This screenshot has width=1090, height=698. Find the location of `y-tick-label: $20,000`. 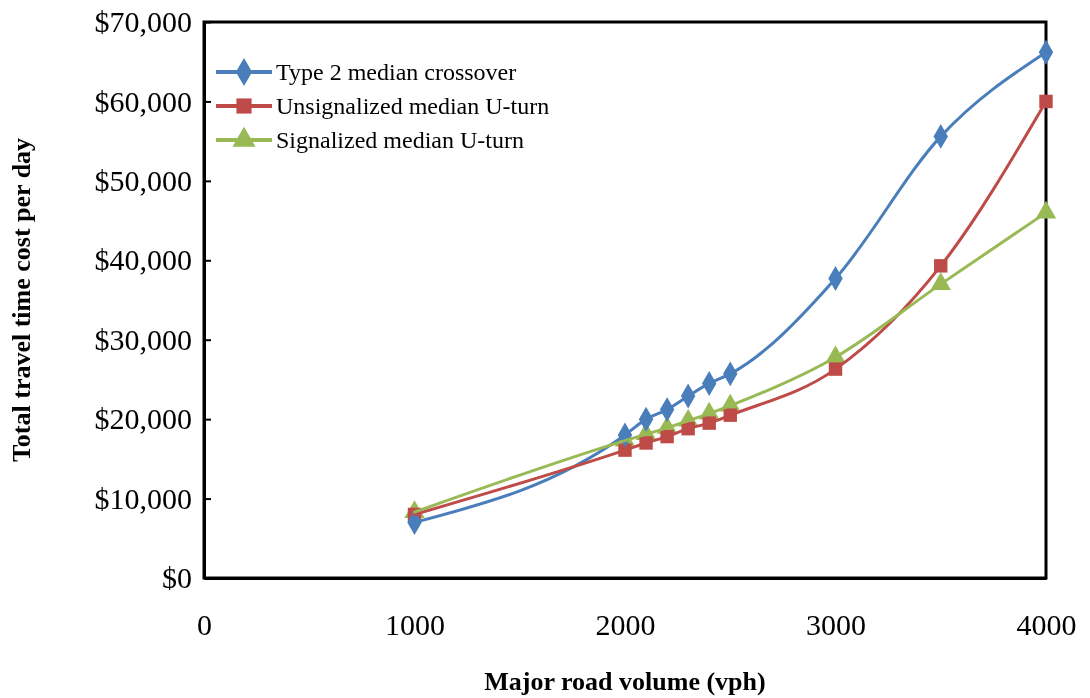

y-tick-label: $20,000 is located at coordinates (143, 419).